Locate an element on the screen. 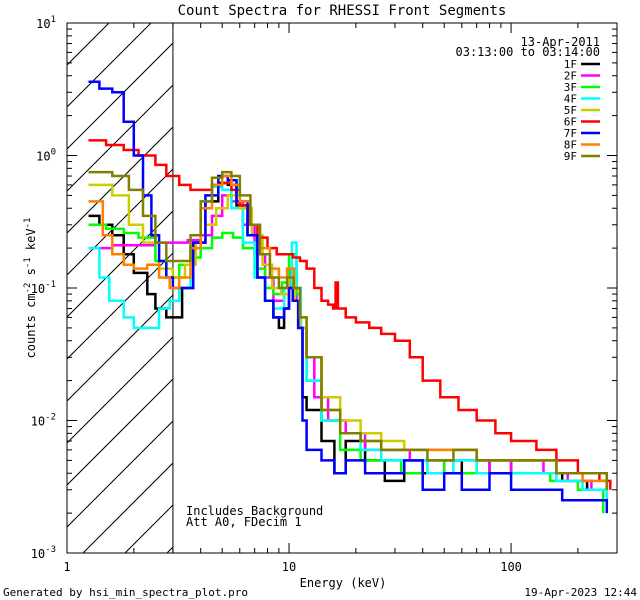 The image size is (640, 600). y-tick-label: 10¹ is located at coordinates (46, 23).